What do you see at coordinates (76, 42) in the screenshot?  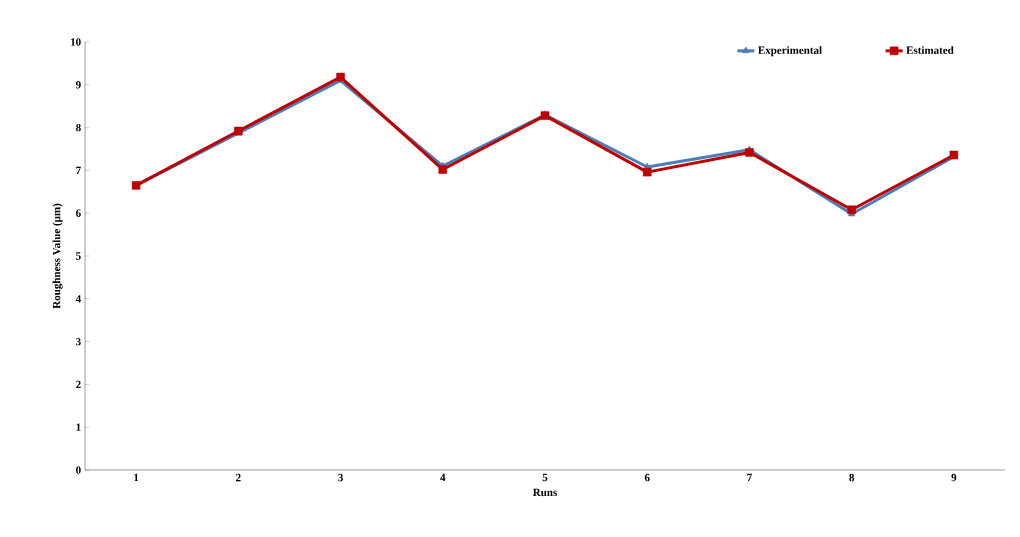 I see `y-tick-label: 10` at bounding box center [76, 42].